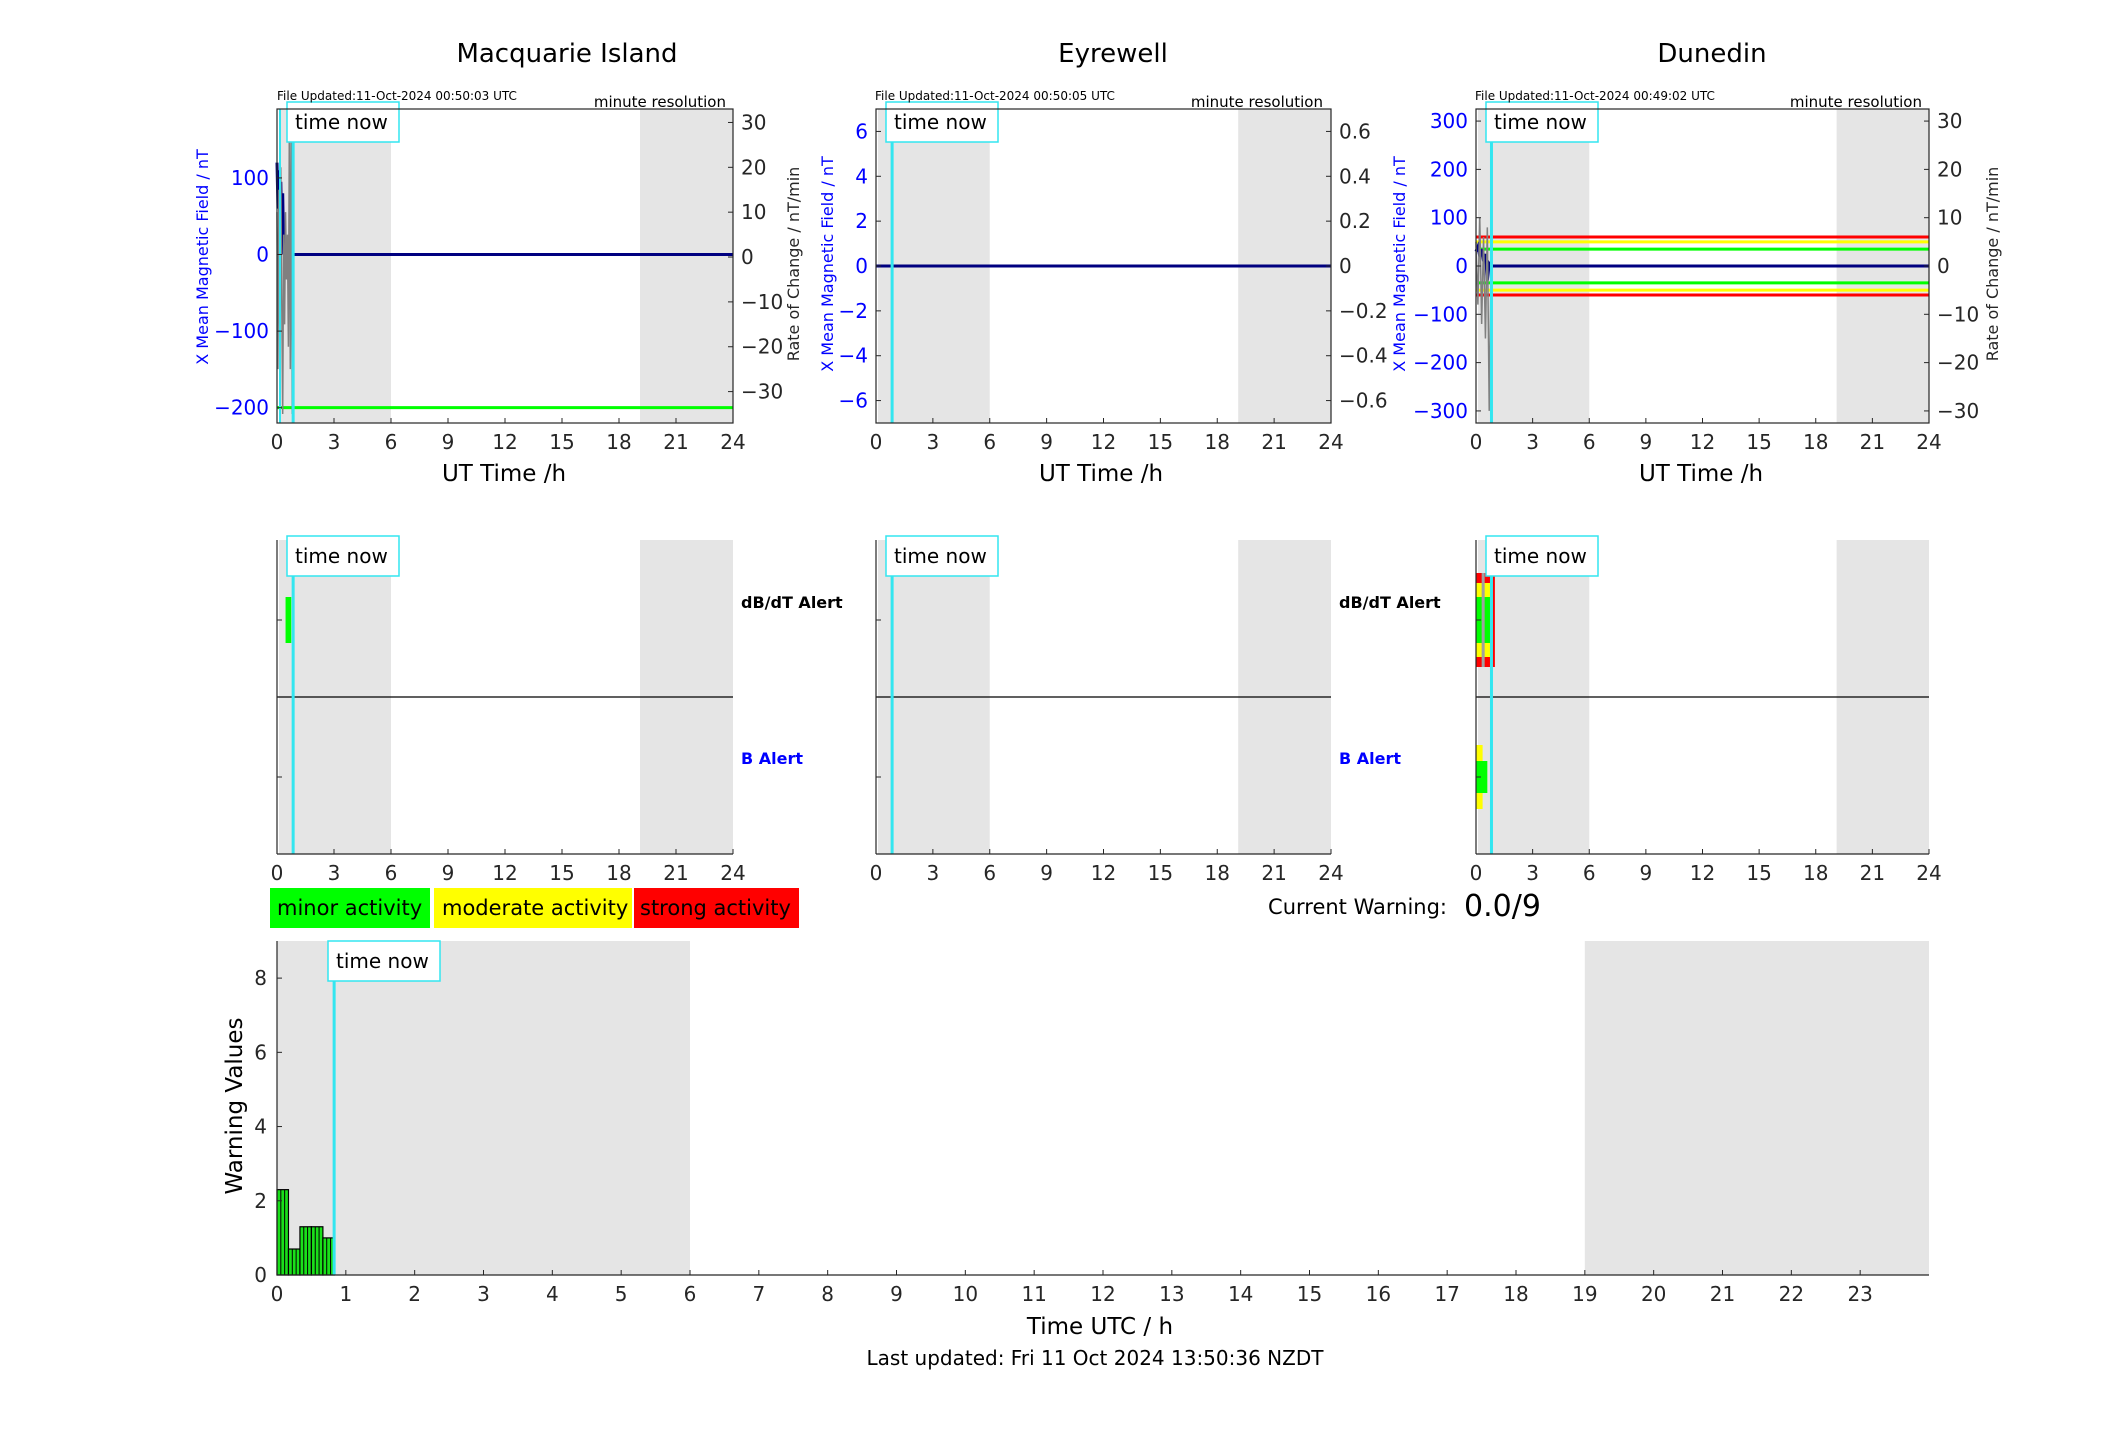  Describe the element at coordinates (827, 1294) in the screenshot. I see `x-tick-label: 8` at that location.